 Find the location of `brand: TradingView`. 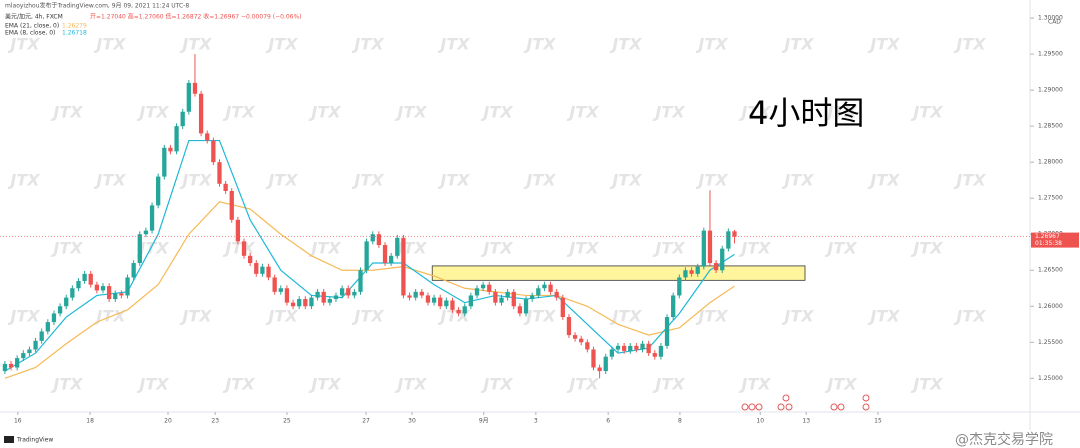

brand: TradingView is located at coordinates (34, 440).